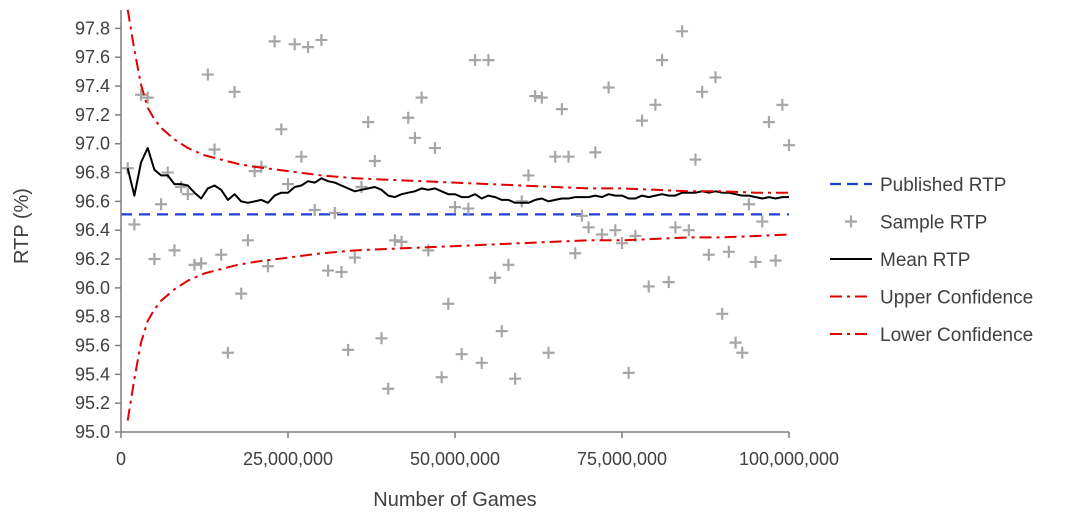  What do you see at coordinates (22, 226) in the screenshot?
I see `y-axis-title: RTP (%)` at bounding box center [22, 226].